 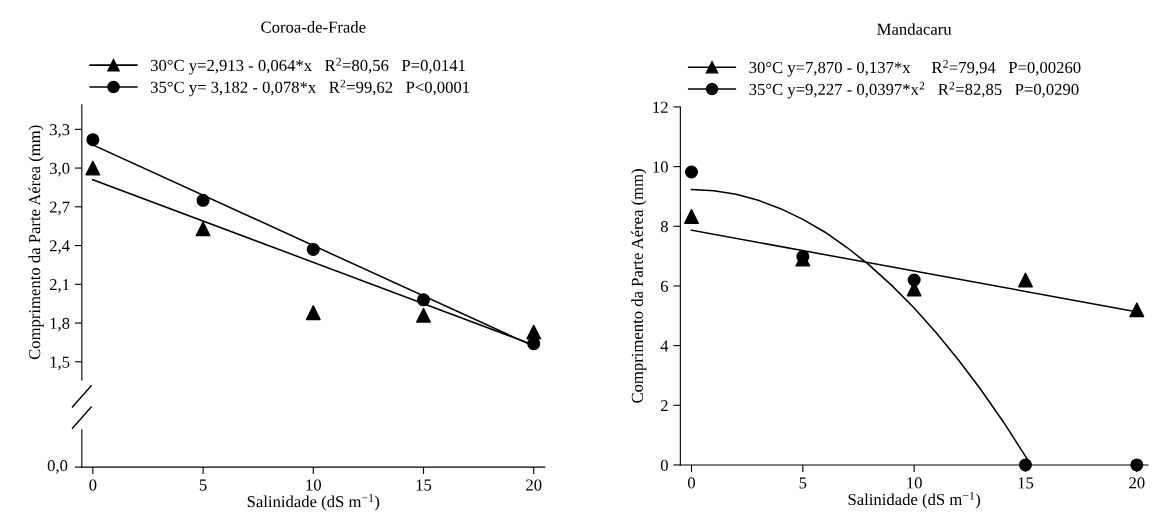 What do you see at coordinates (664, 406) in the screenshot?
I see `y-tick-label: 2` at bounding box center [664, 406].